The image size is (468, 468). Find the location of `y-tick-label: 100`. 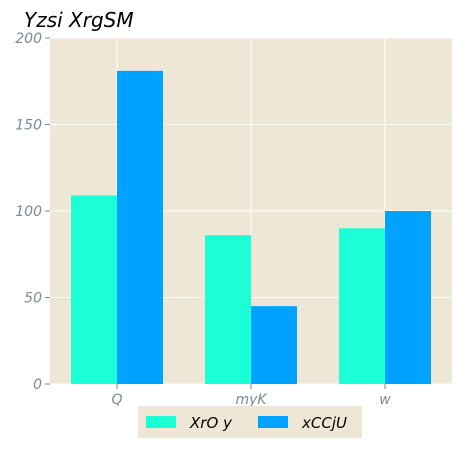

y-tick-label: 100 is located at coordinates (28, 212).